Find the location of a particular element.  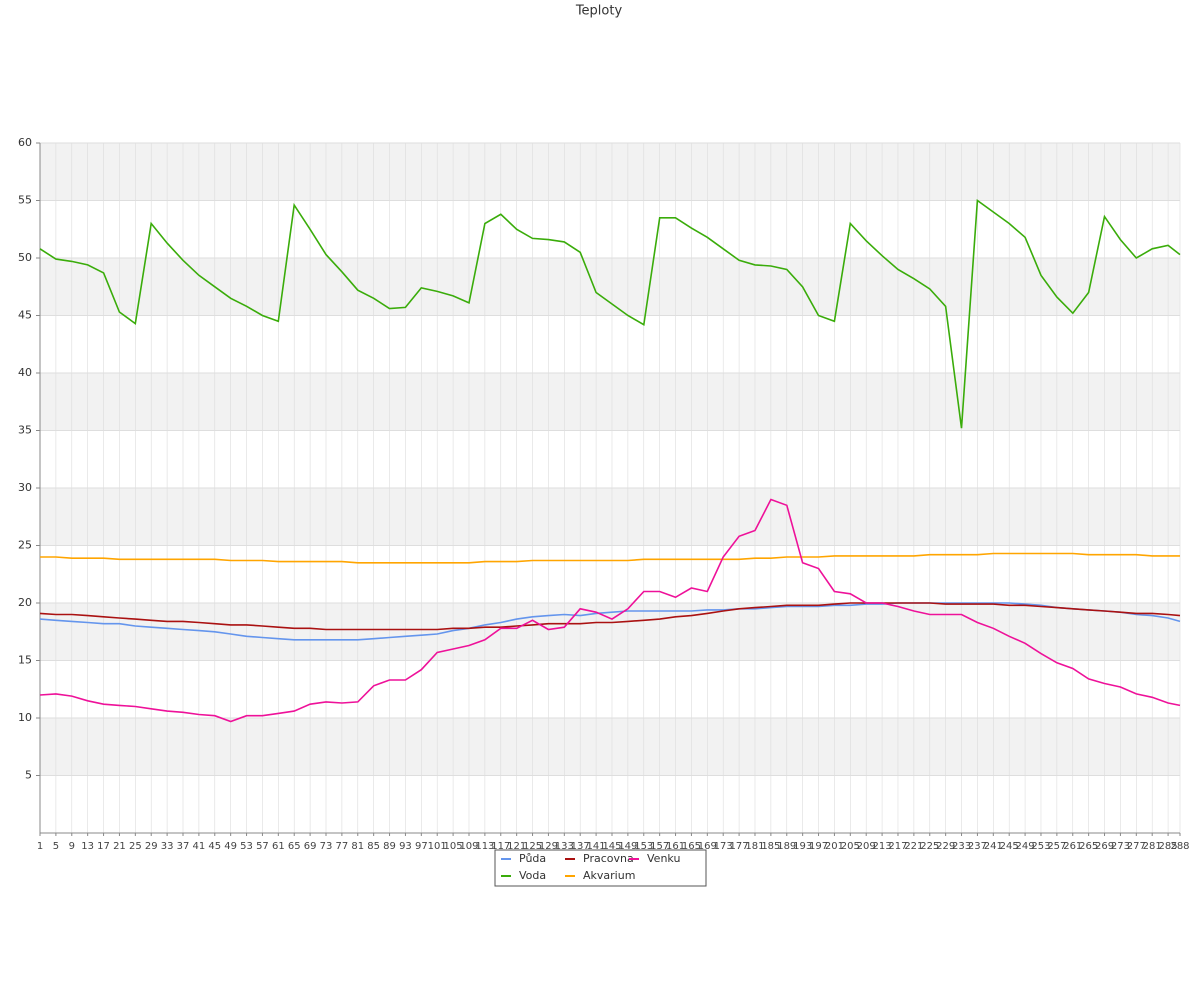

x-tick-label: 161 is located at coordinates (675, 846).